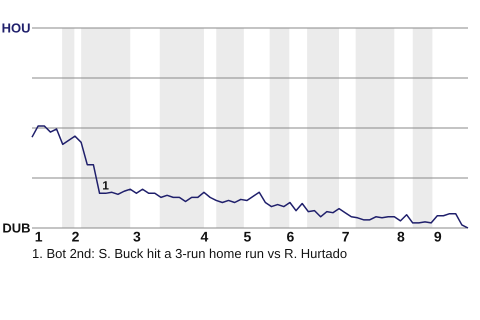 The image size is (480, 320). What do you see at coordinates (190, 253) in the screenshot?
I see `text: 1. Bot 2nd: S. Buck hit a 3-run home run vs R. Hurtado` at bounding box center [190, 253].